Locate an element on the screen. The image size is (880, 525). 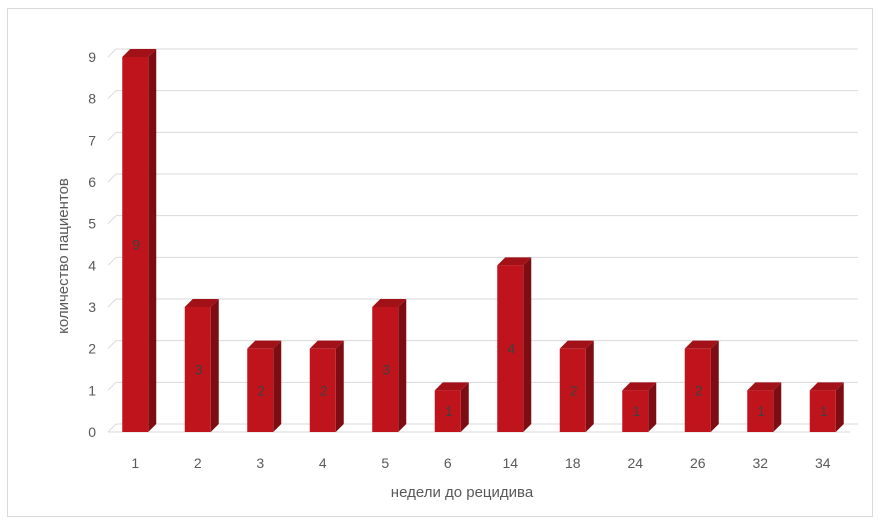
y-axis-title: количество пациентов is located at coordinates (63, 256).